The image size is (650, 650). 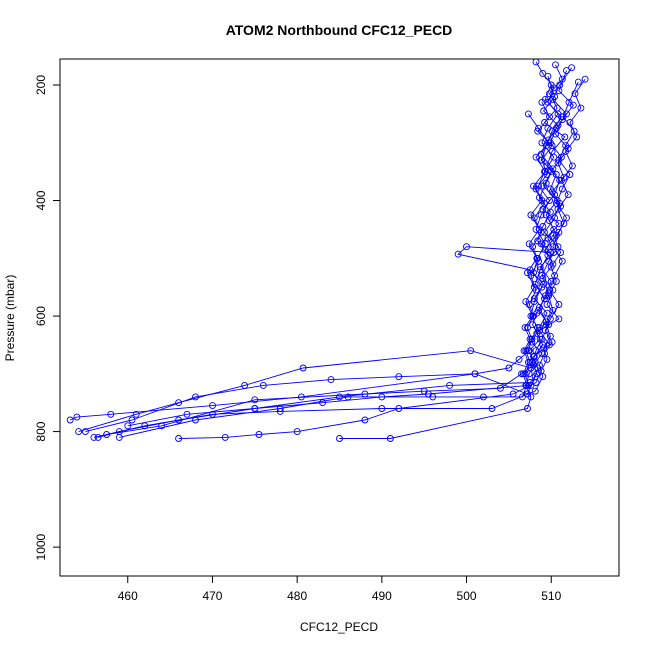 What do you see at coordinates (551, 596) in the screenshot?
I see `x-tick-label-5: 510` at bounding box center [551, 596].